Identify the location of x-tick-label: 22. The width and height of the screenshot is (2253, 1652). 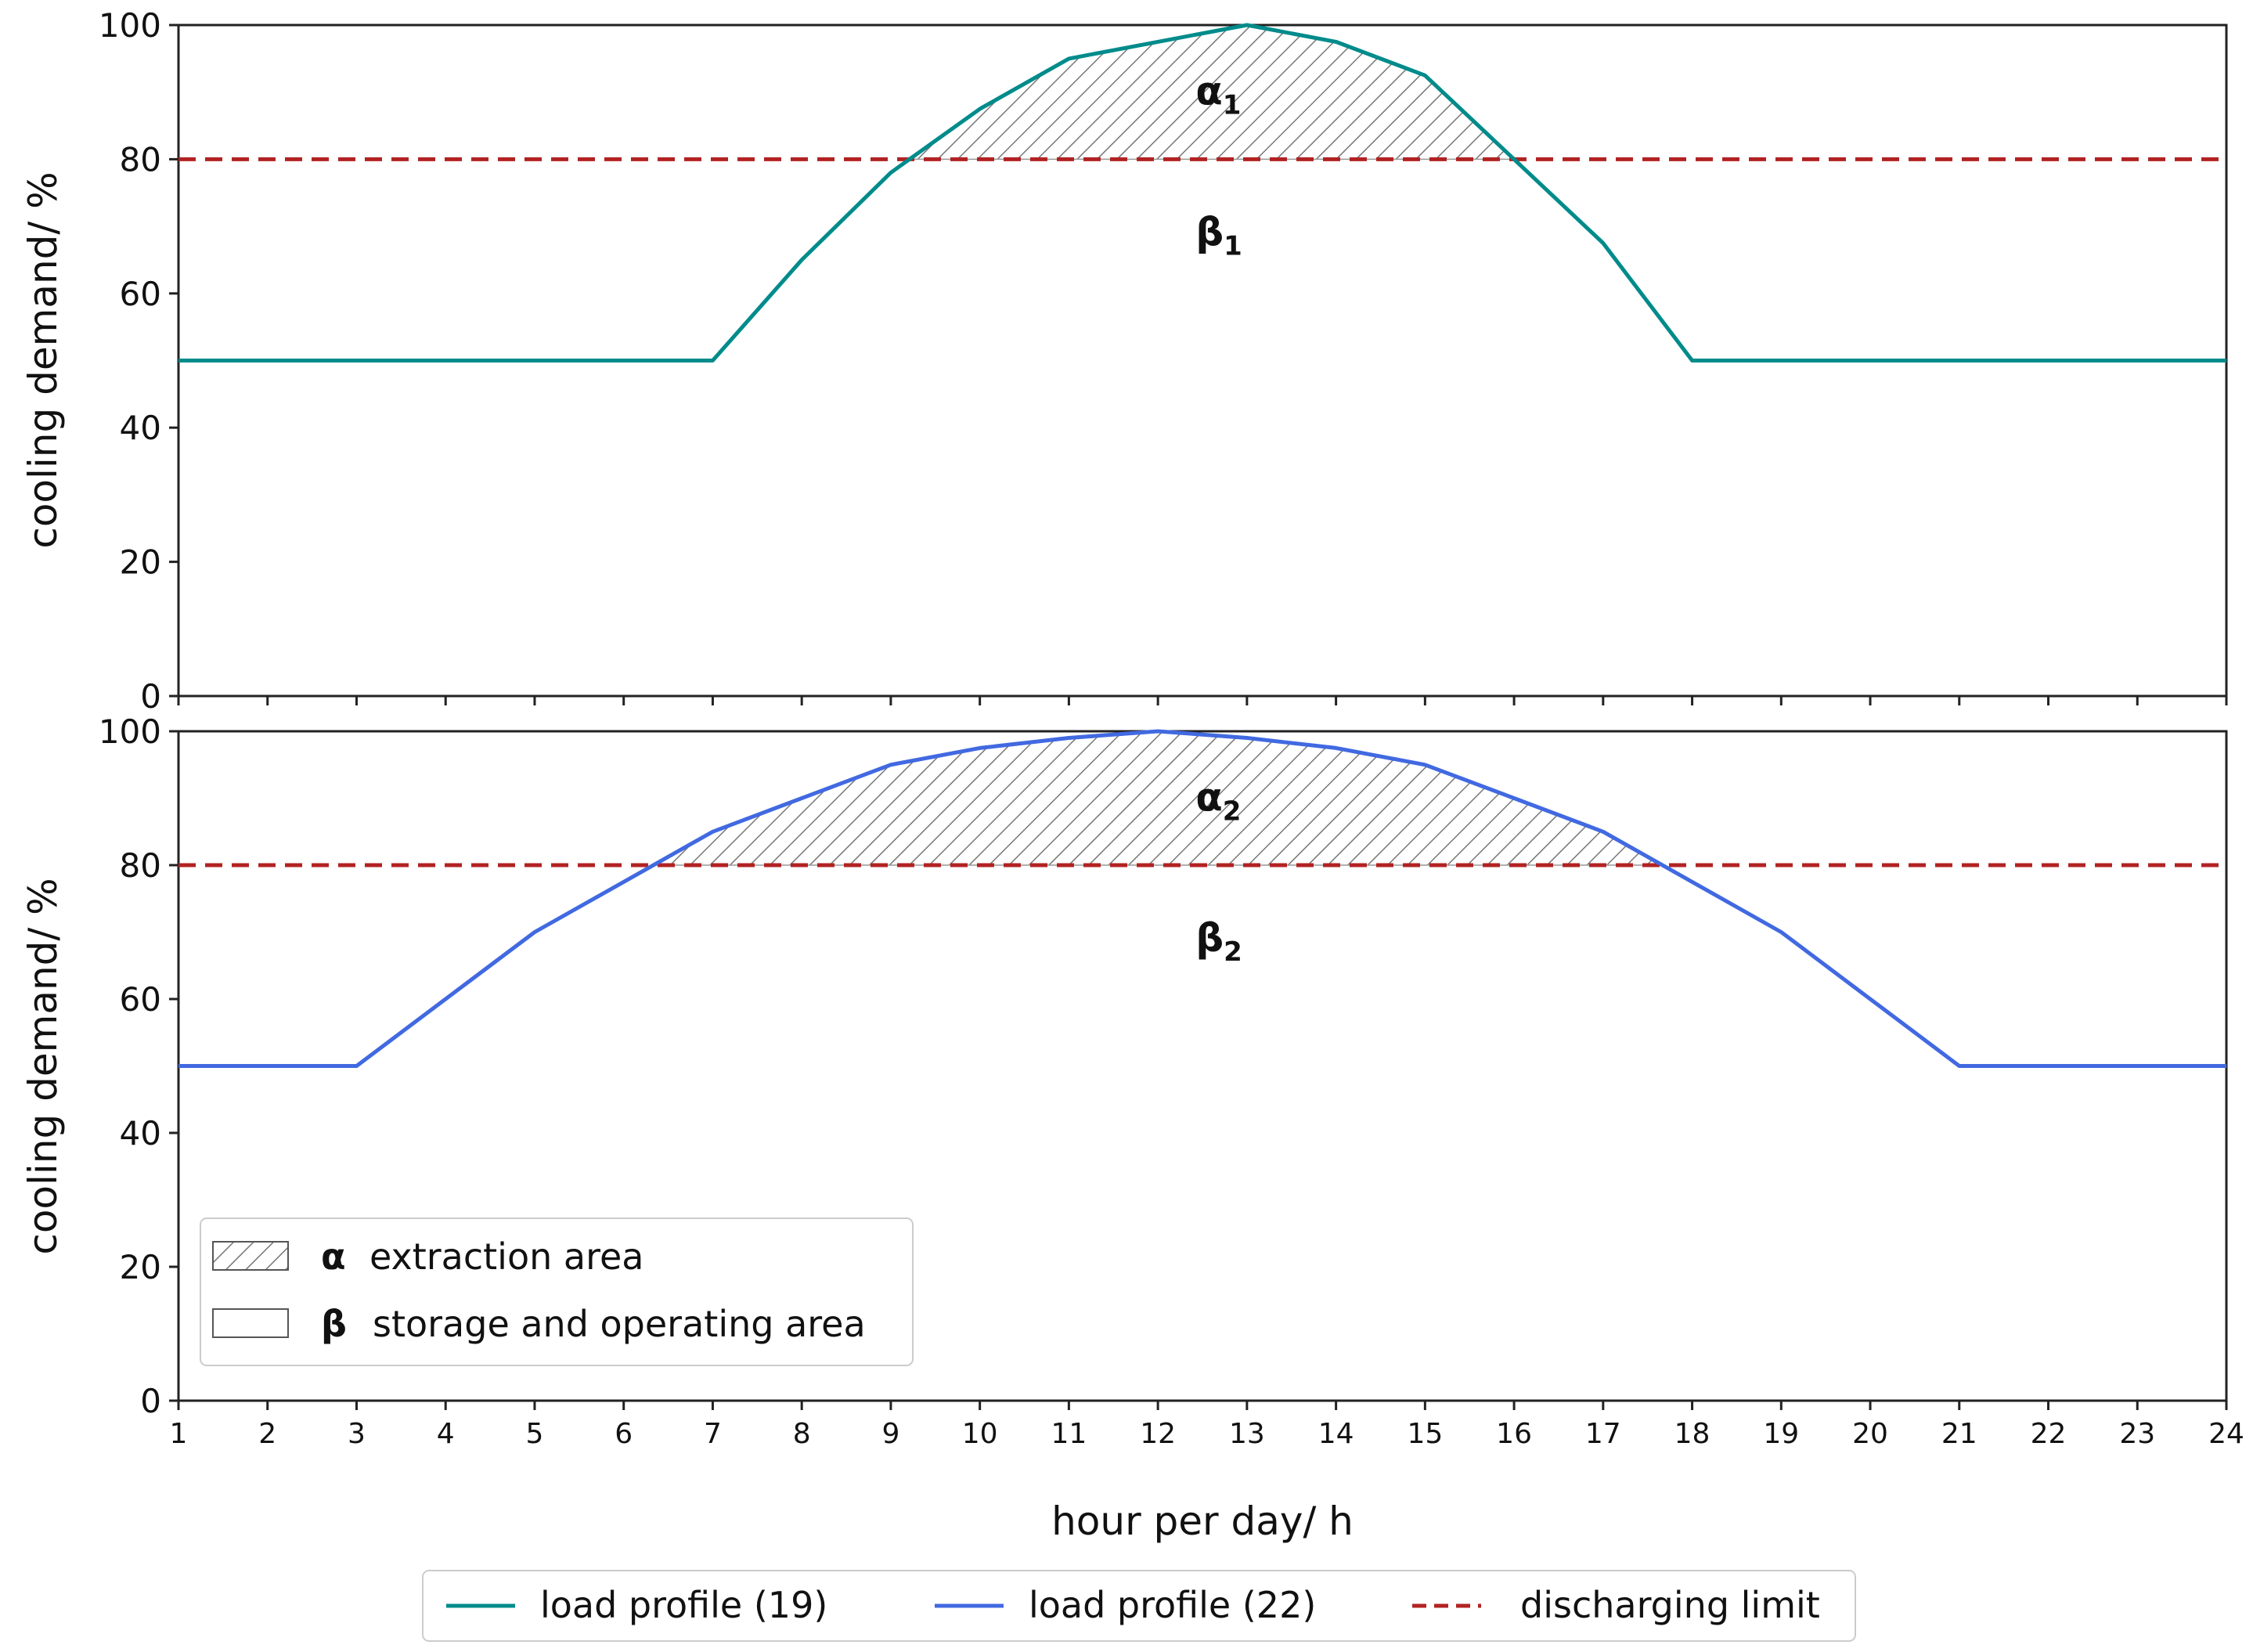
(2049, 1434).